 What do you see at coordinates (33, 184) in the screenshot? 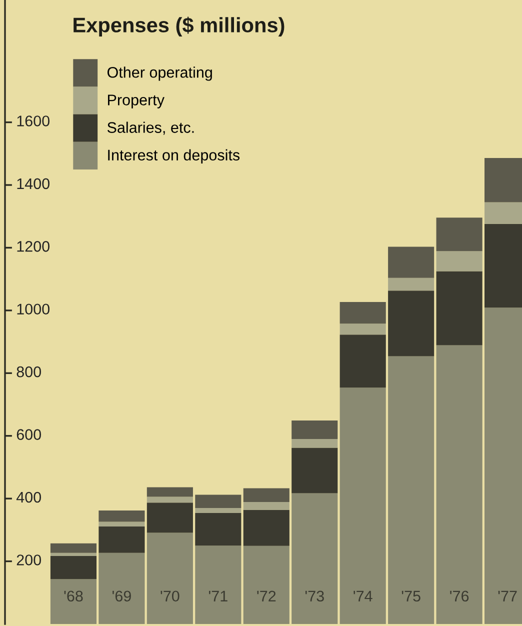
I see `y-tick-label: 1400` at bounding box center [33, 184].